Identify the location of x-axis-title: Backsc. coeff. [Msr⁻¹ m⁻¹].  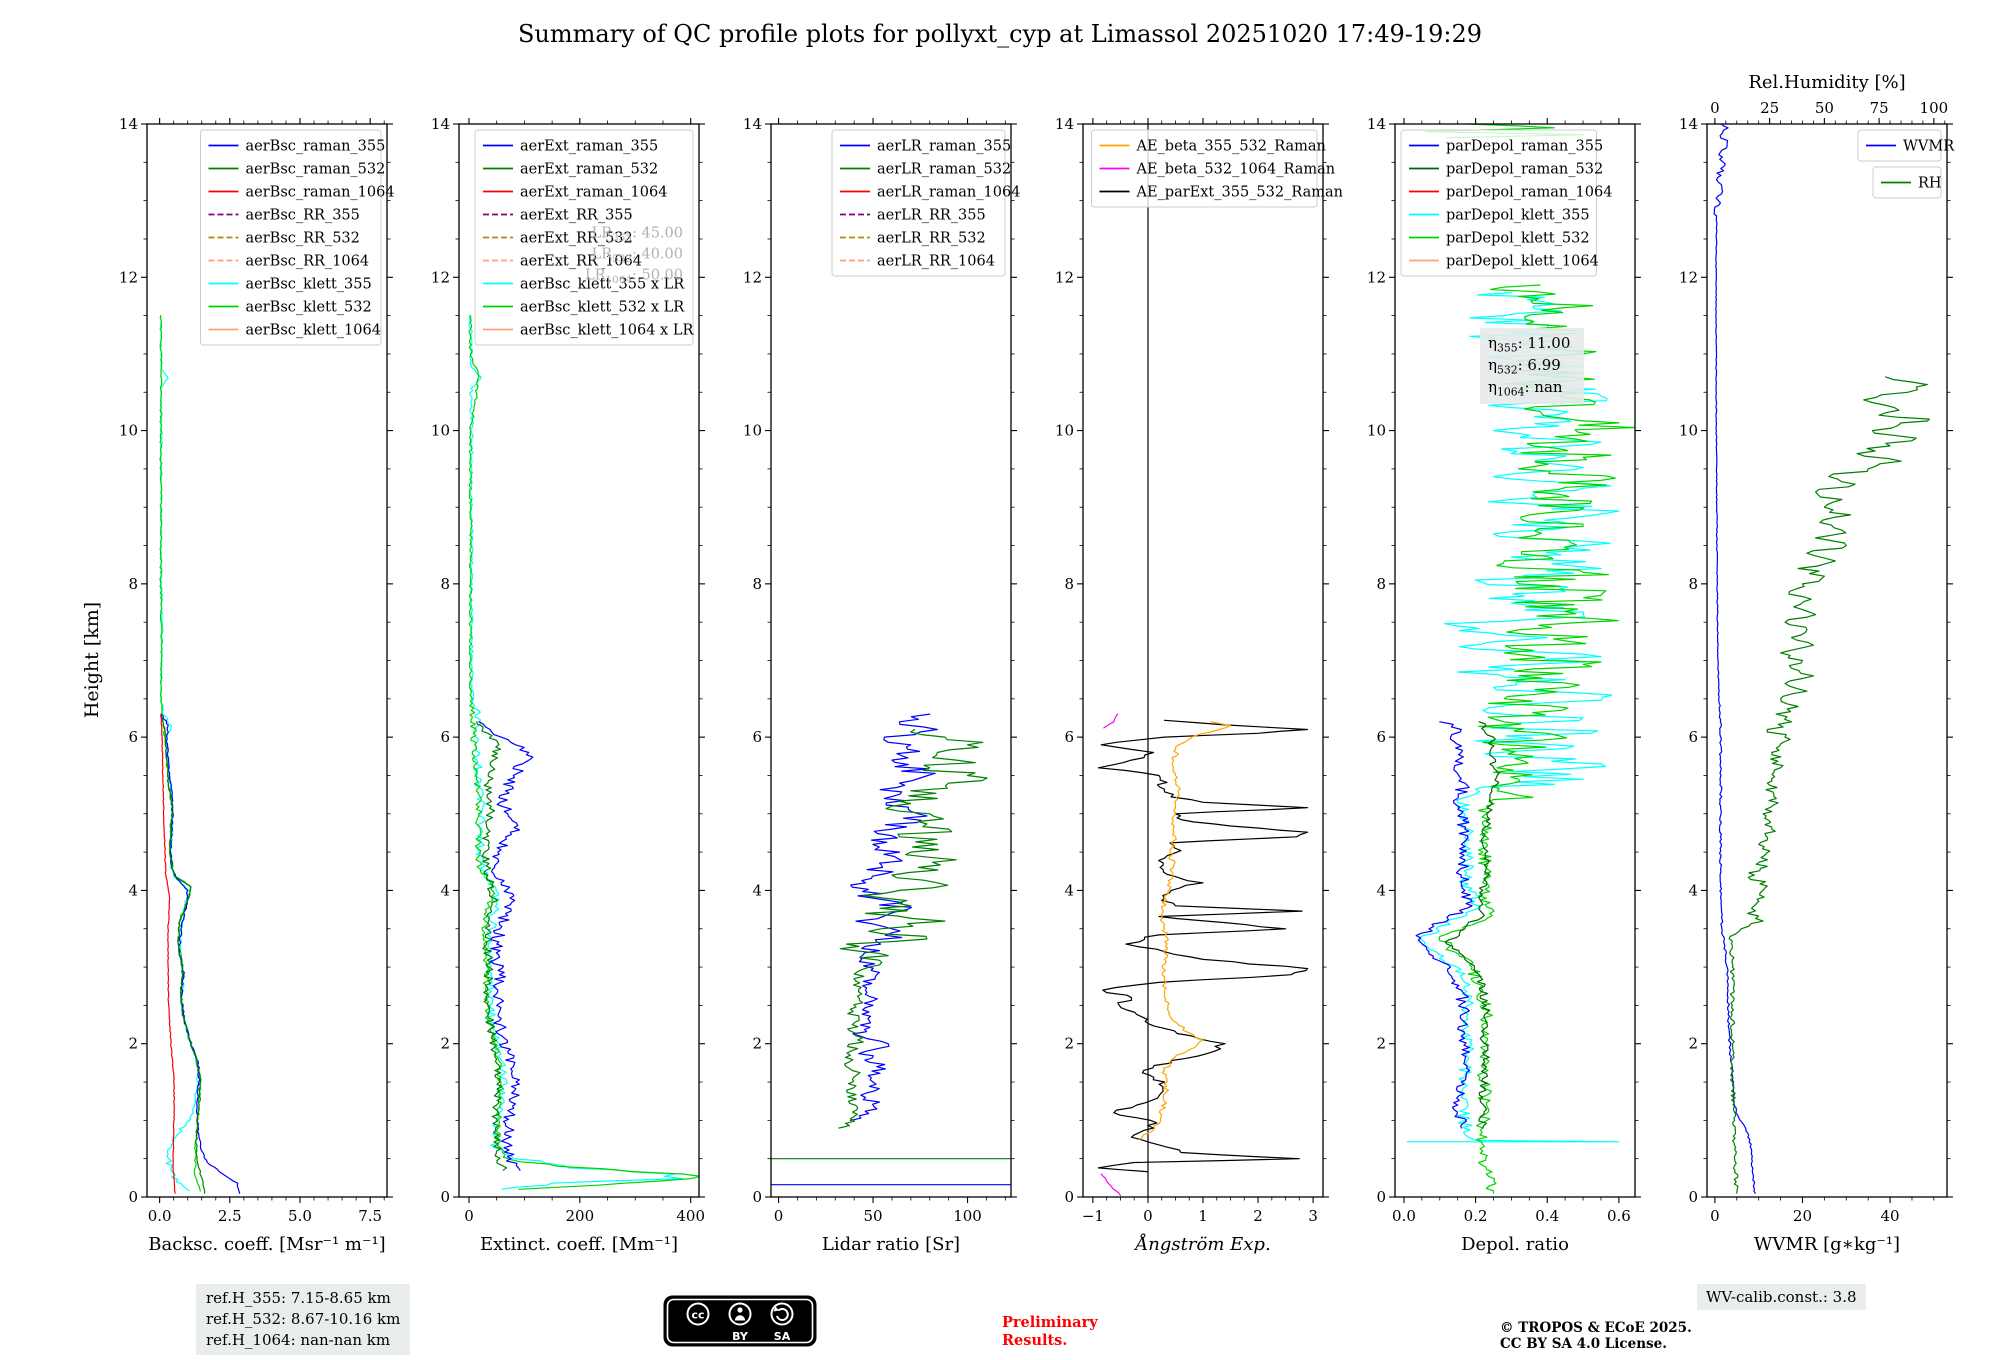
(266, 1244).